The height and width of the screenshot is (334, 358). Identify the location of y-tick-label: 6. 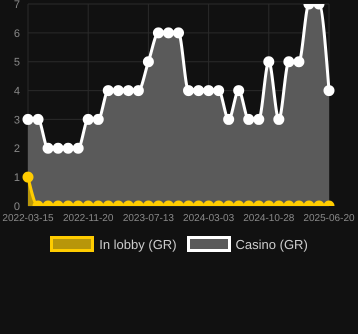
(17, 34).